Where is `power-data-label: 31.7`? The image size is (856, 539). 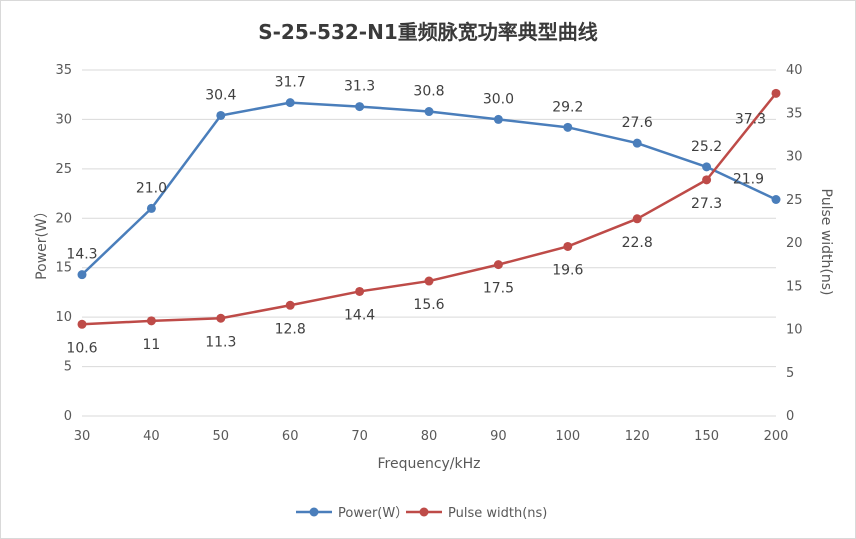
power-data-label: 31.7 is located at coordinates (290, 83).